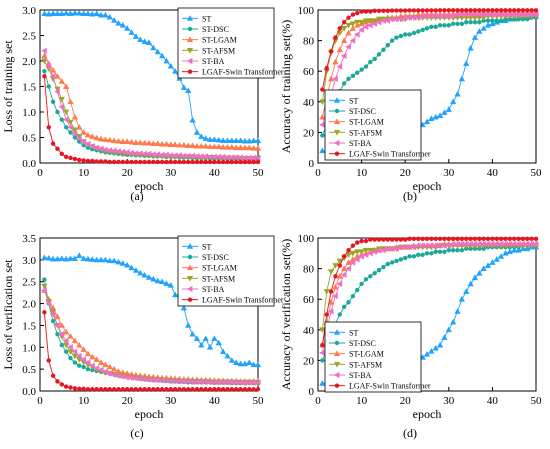 This screenshot has height=449, width=550. What do you see at coordinates (151, 336) in the screenshot?
I see `series-st-ba` at bounding box center [151, 336].